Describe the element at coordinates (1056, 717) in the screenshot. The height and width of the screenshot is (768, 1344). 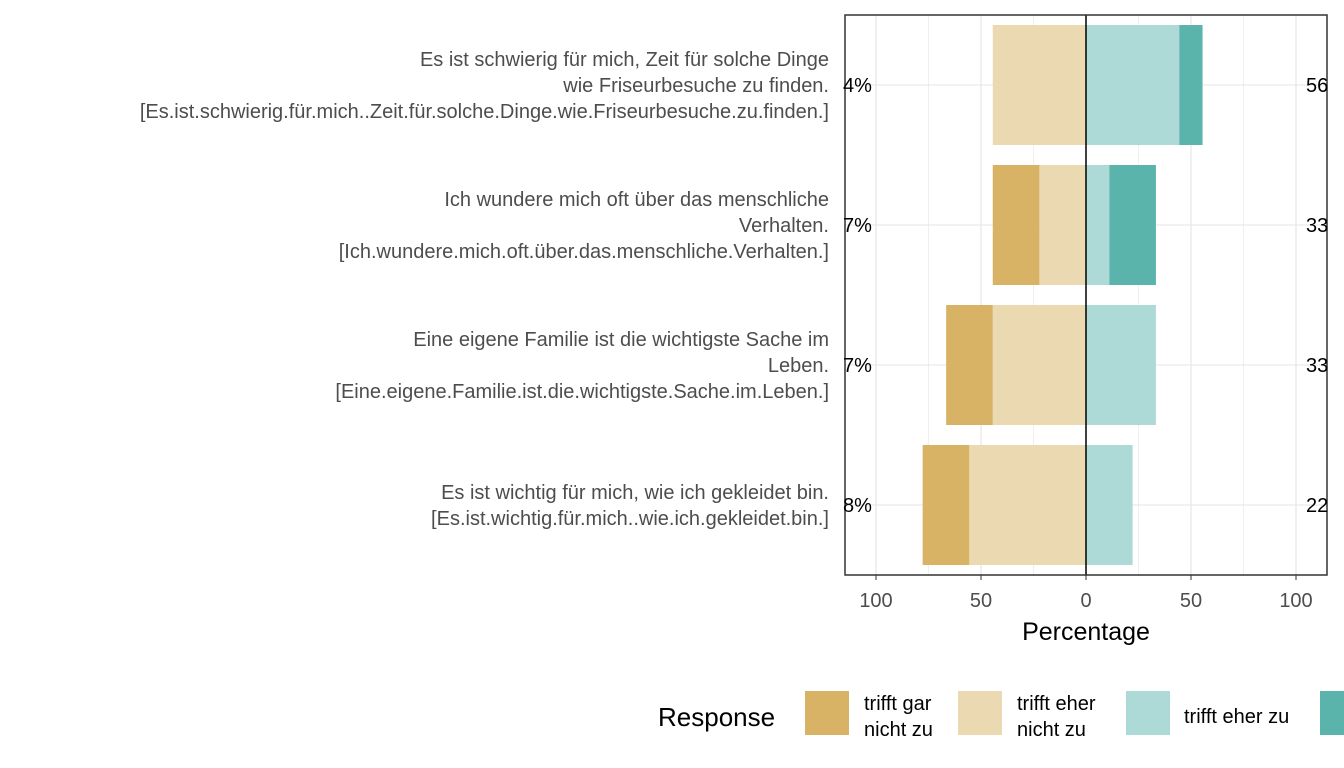
I see `legend-label: trifft eher nicht zu` at that location.